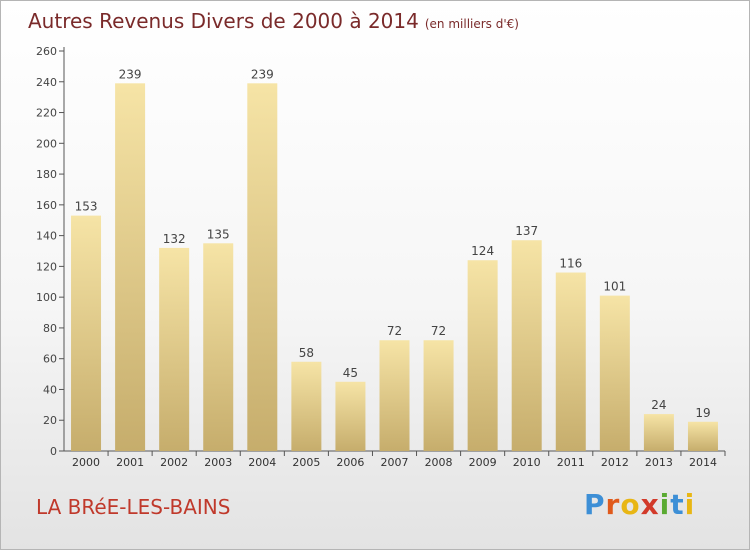 This screenshot has width=750, height=551. What do you see at coordinates (53, 451) in the screenshot?
I see `y-tick-label: 0` at bounding box center [53, 451].